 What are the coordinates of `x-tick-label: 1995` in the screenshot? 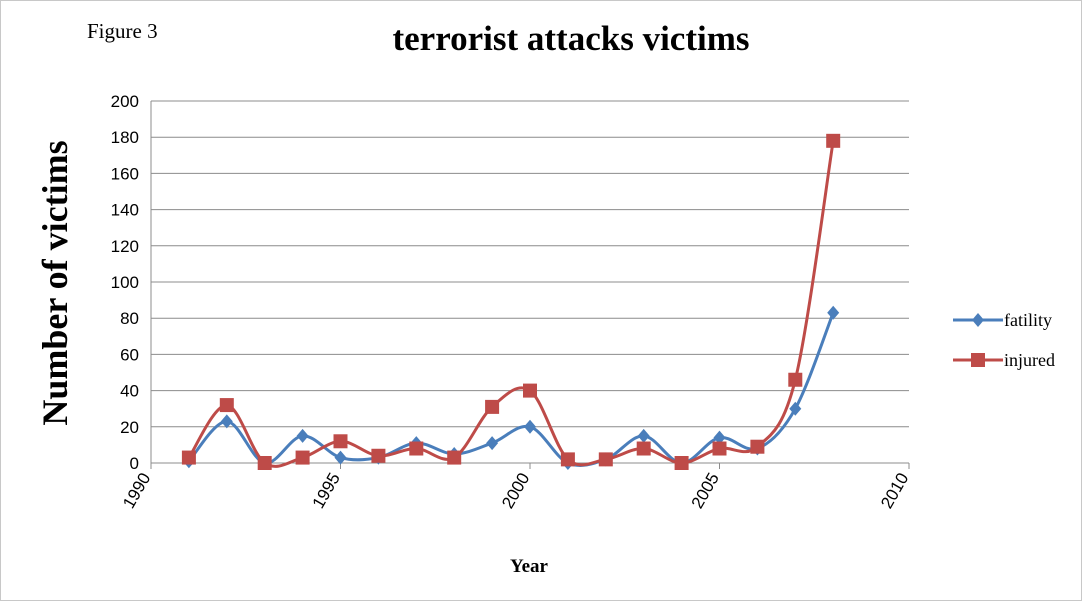 It's located at (326, 491).